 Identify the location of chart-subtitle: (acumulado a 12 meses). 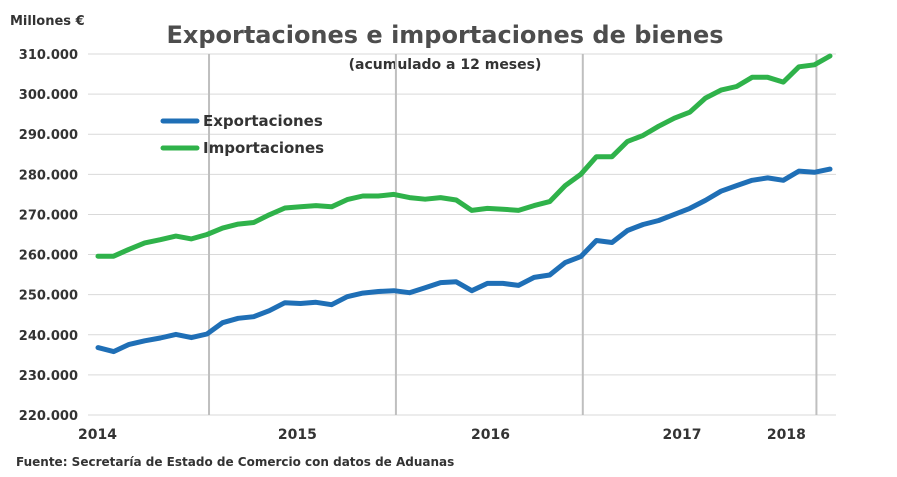
(445, 65).